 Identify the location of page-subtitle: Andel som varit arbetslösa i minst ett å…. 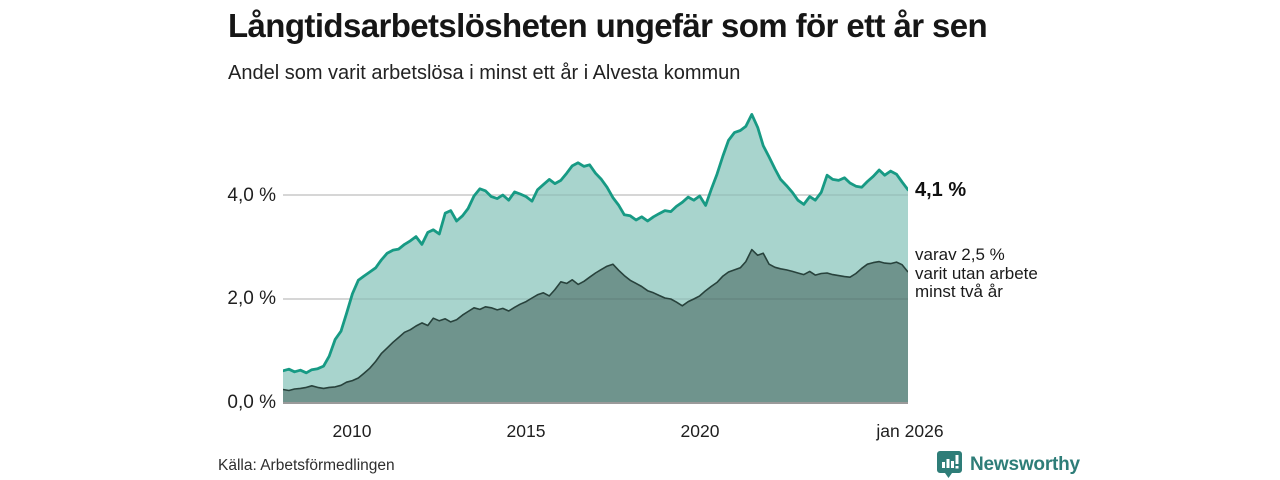
(484, 73).